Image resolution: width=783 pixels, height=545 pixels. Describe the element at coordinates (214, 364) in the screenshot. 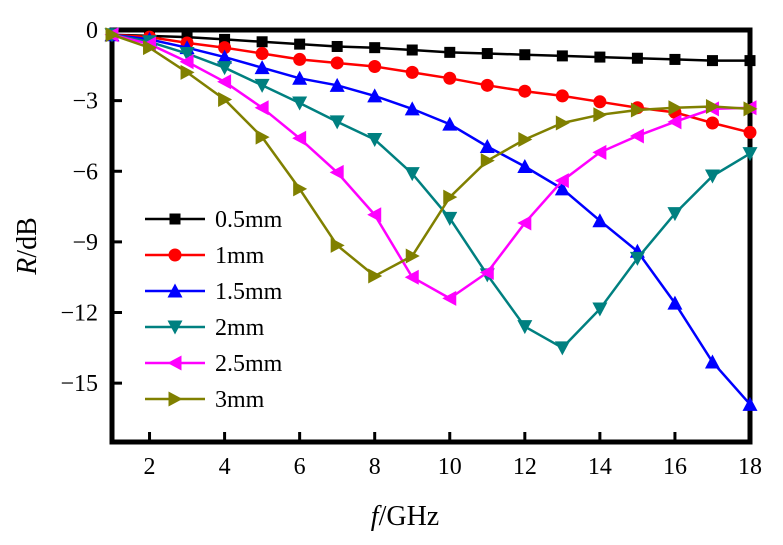

I see `legend-item-2-5mm: 2.5mm` at that location.